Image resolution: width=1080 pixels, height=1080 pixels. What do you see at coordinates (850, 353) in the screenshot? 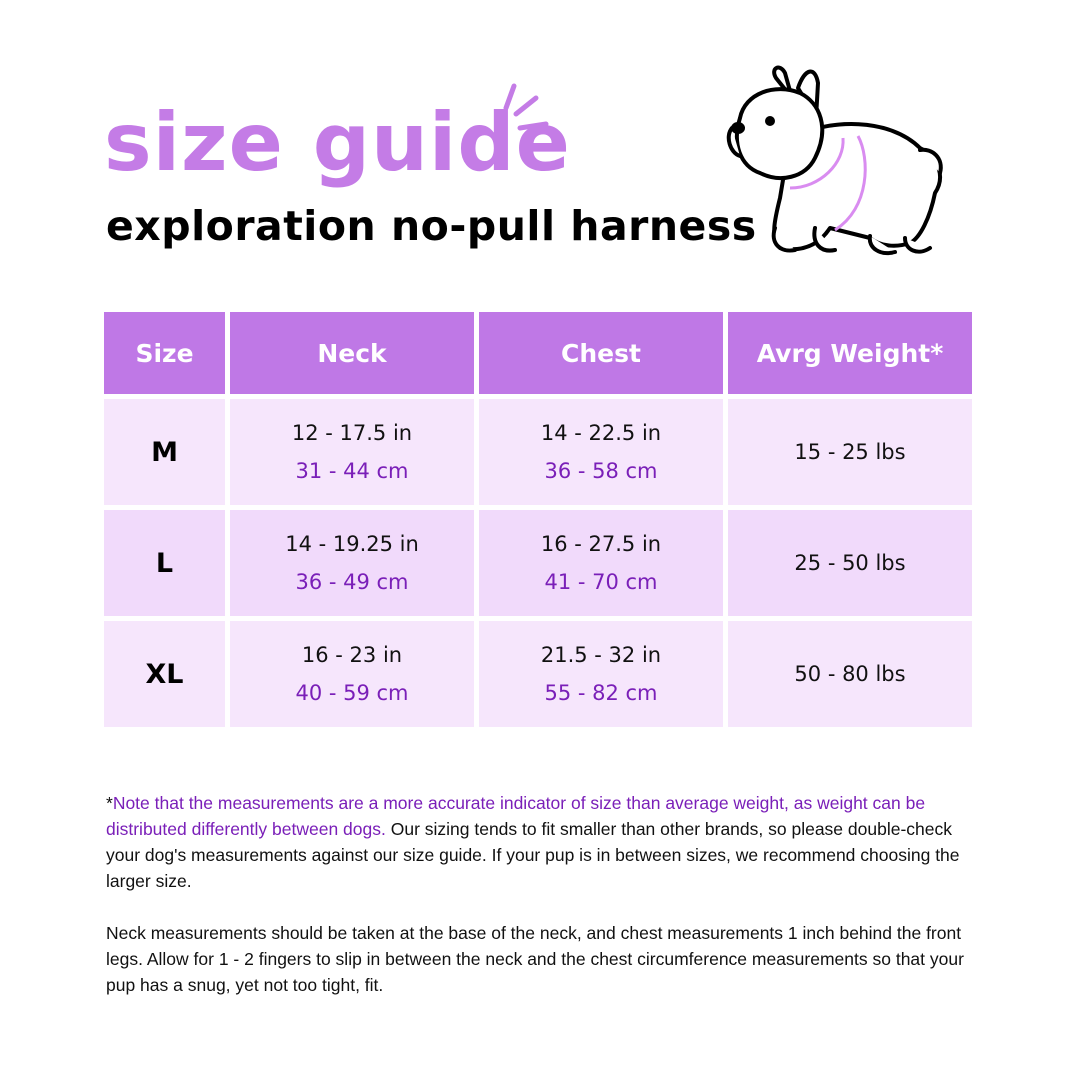
I see `column-header-weight: Avrg Weight*` at bounding box center [850, 353].